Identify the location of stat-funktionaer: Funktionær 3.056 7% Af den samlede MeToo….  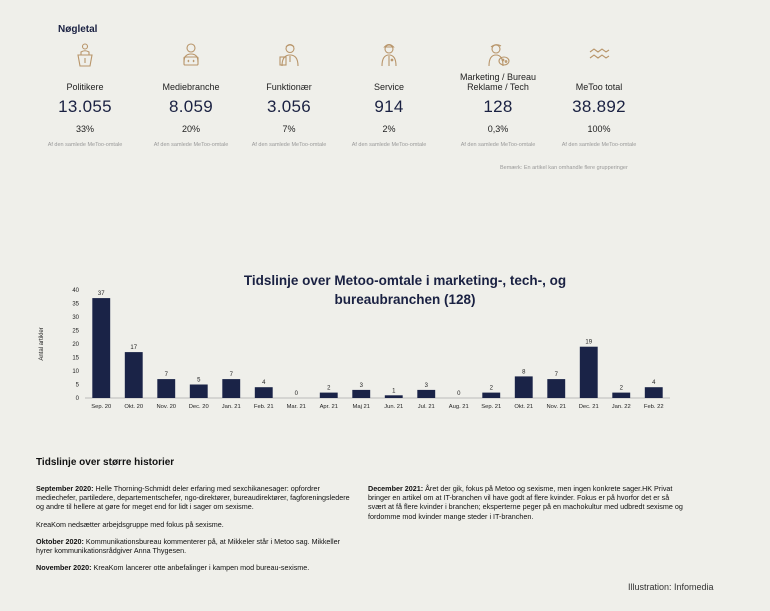
(289, 95).